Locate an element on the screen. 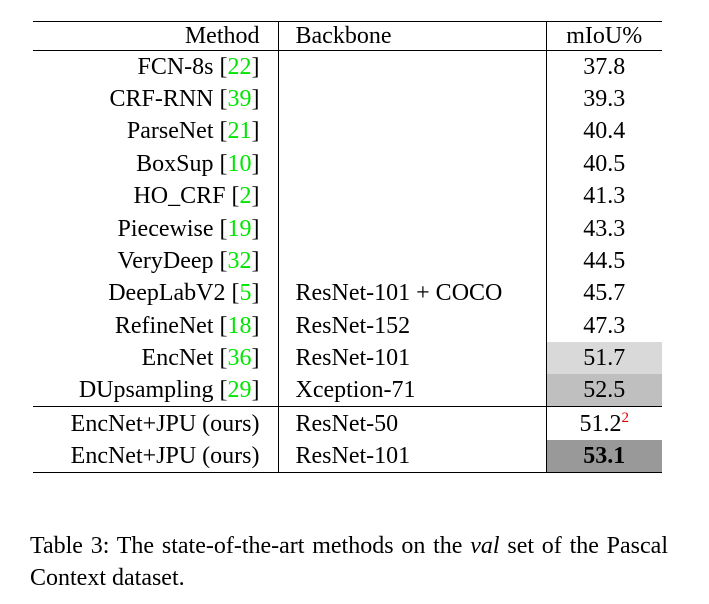 The width and height of the screenshot is (709, 604). miou-cell: 40.4 is located at coordinates (603, 131).